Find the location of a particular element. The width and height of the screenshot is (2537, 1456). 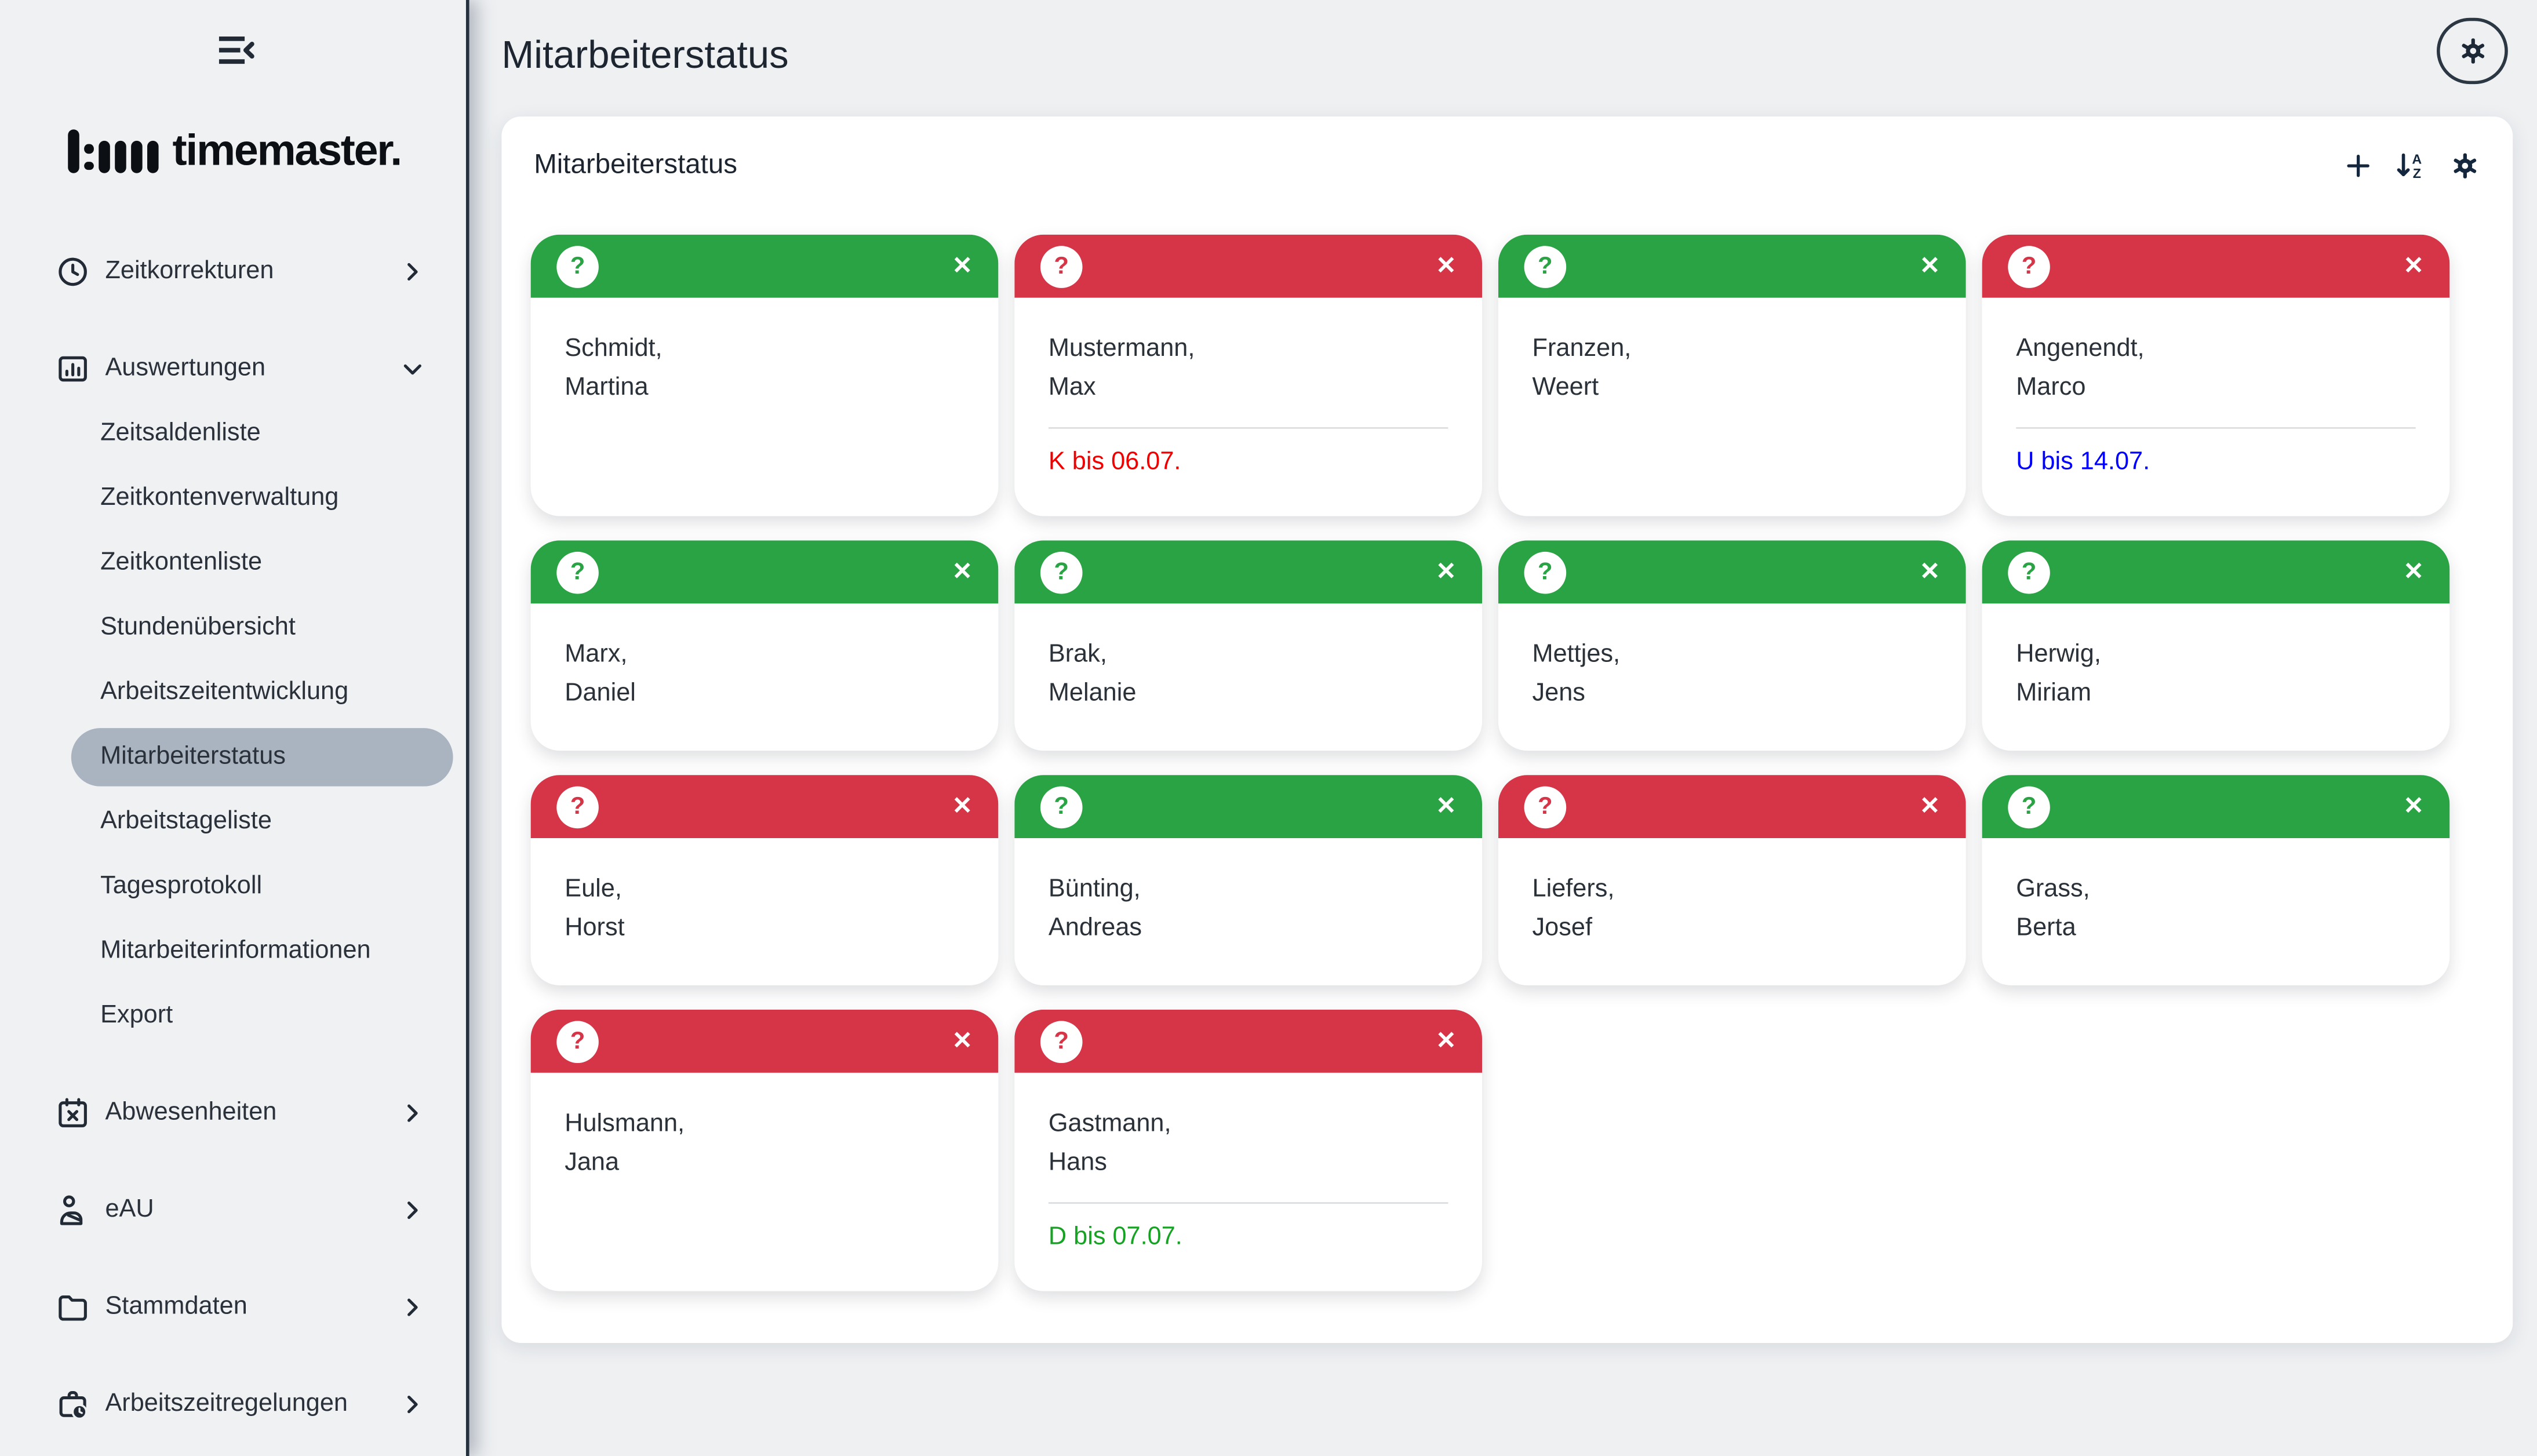

employee-card: ? ✕ Herwig, Miriam is located at coordinates (2216, 645).